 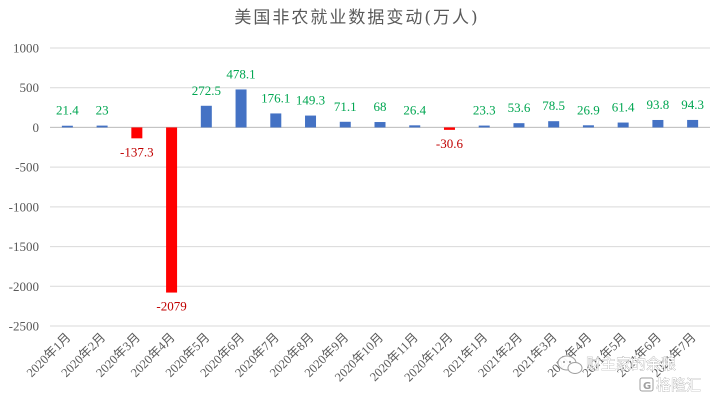 What do you see at coordinates (240, 73) in the screenshot?
I see `data-label: 478.1` at bounding box center [240, 73].